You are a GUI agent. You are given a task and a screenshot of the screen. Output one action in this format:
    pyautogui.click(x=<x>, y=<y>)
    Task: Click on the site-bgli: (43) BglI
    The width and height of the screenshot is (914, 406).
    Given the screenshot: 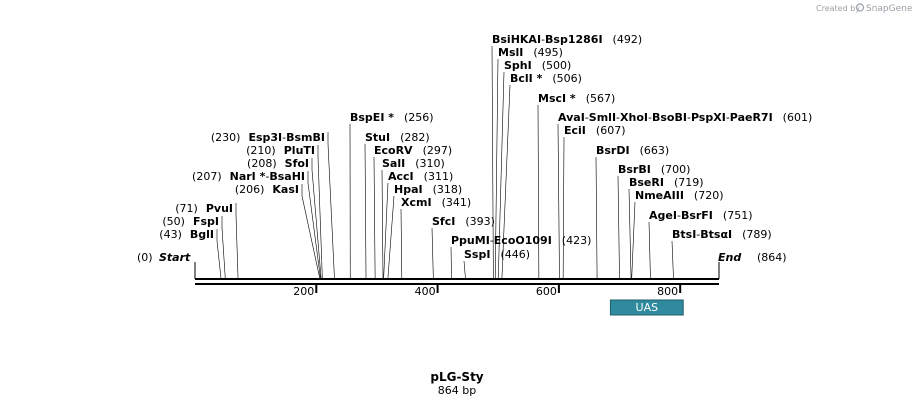 What is the action you would take?
    pyautogui.click(x=186, y=234)
    